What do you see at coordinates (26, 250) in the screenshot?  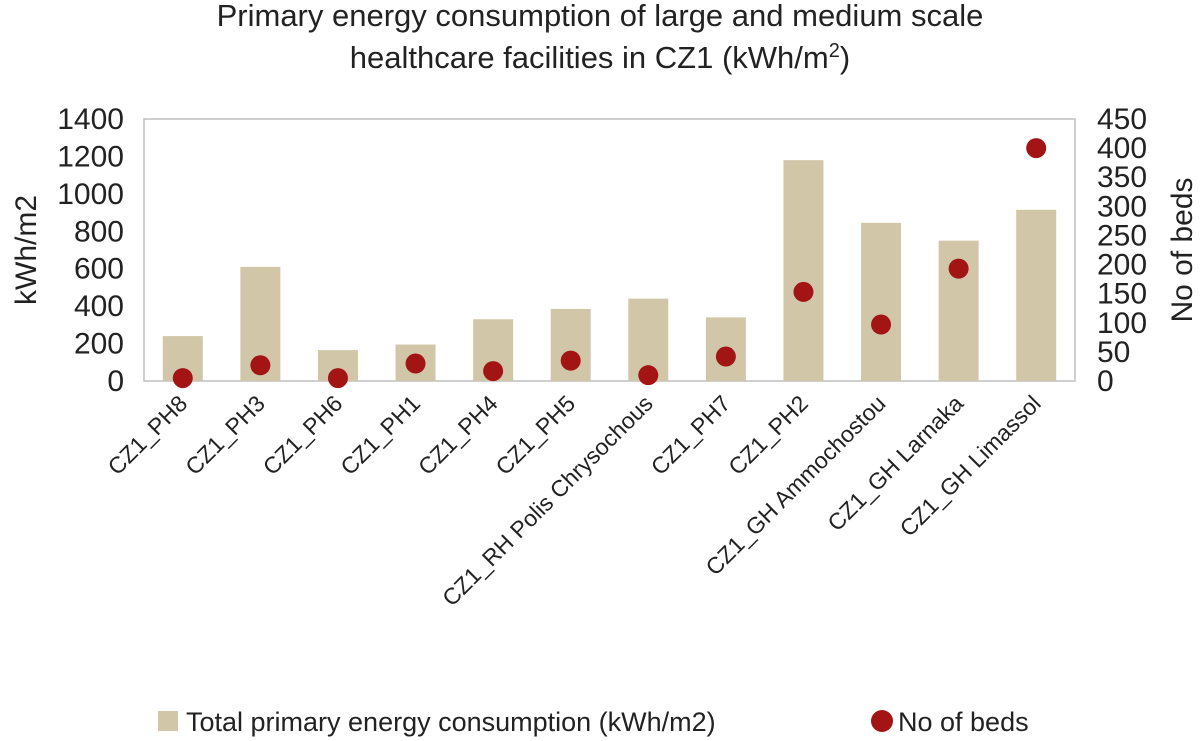 I see `left-axis-title: kWh/m2` at bounding box center [26, 250].